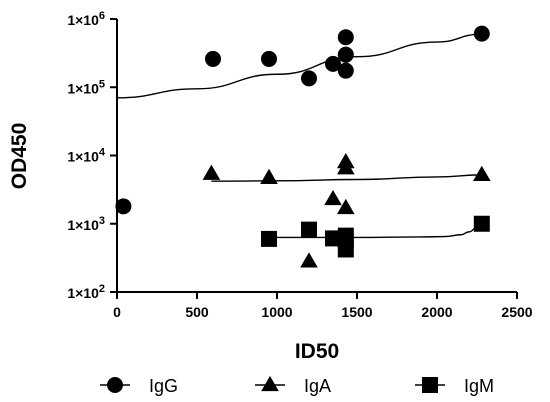 The height and width of the screenshot is (402, 550). I want to click on x-tick-label: 1500, so click(356, 312).